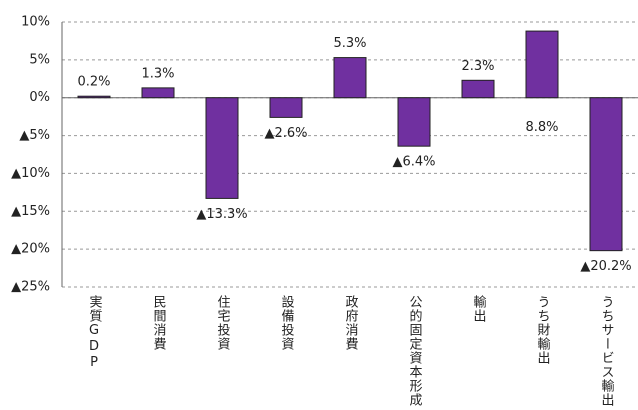 This screenshot has width=638, height=410. Describe the element at coordinates (95, 332) in the screenshot. I see `x-tick-label: 実質GDP` at that location.